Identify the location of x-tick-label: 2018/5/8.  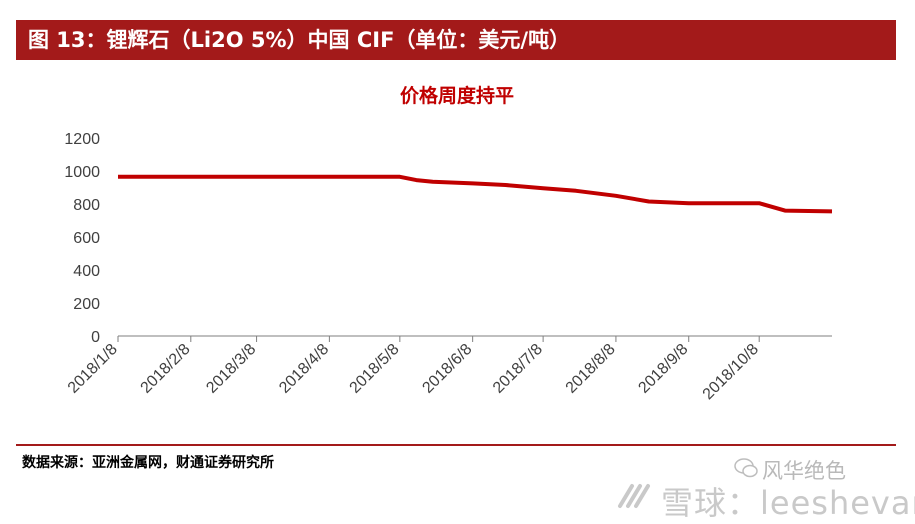
(375, 369).